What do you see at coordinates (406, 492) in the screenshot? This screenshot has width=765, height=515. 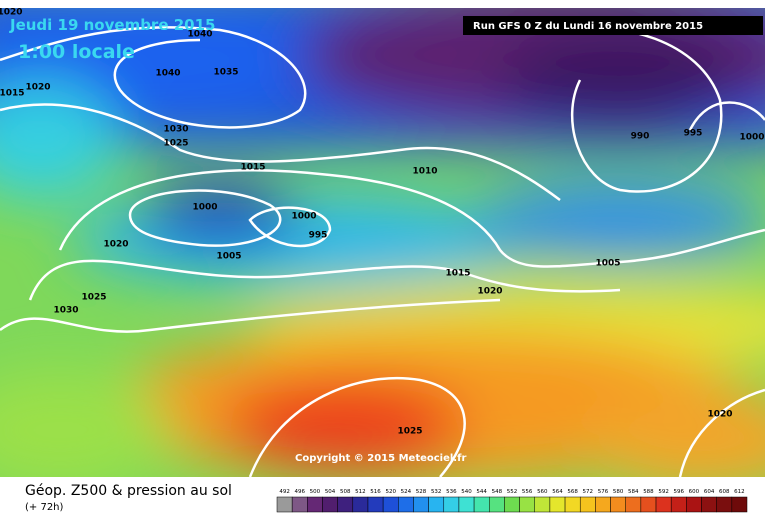 I see `scale-label: 524` at bounding box center [406, 492].